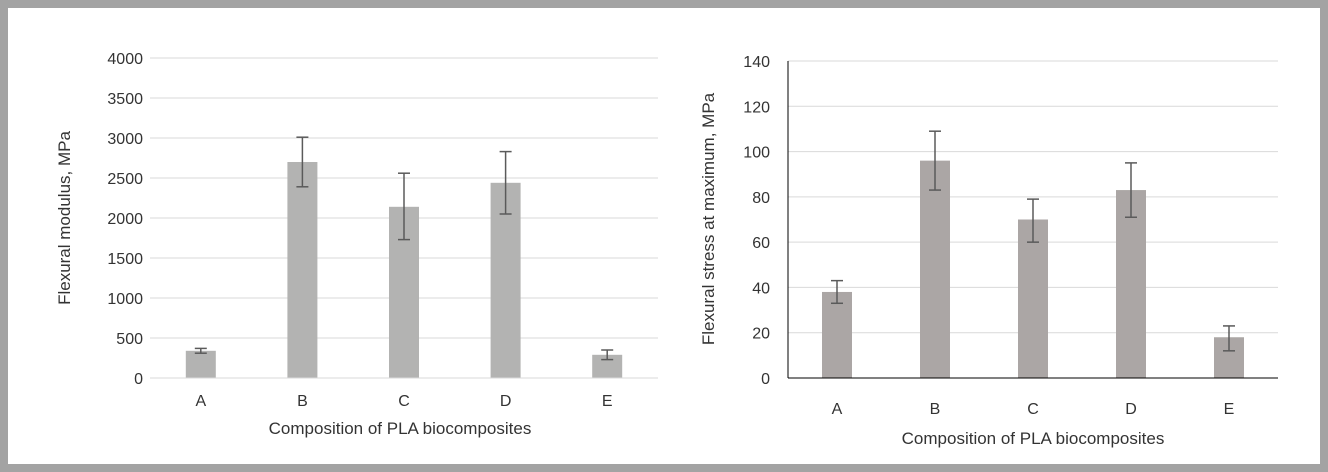 The width and height of the screenshot is (1328, 472). What do you see at coordinates (761, 288) in the screenshot?
I see `flexural-stress-chart-ytick-label: 40` at bounding box center [761, 288].